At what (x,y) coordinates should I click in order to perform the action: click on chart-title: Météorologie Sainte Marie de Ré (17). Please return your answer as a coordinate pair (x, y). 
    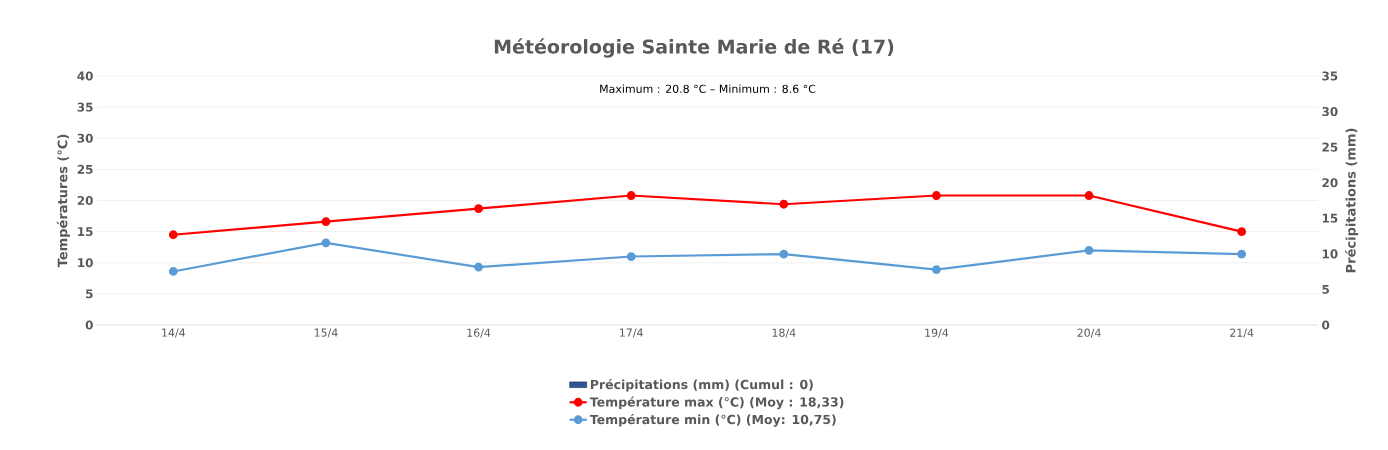
    Looking at the image, I should click on (694, 48).